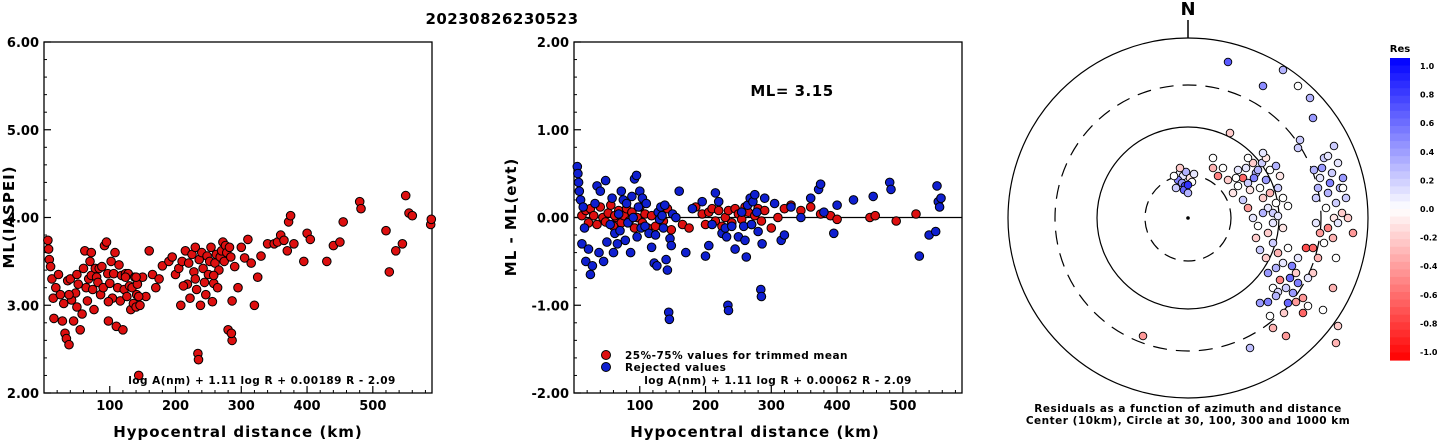 This screenshot has height=441, width=1437. Describe the element at coordinates (606, 355) in the screenshot. I see `legend-swatch-accepted` at that location.